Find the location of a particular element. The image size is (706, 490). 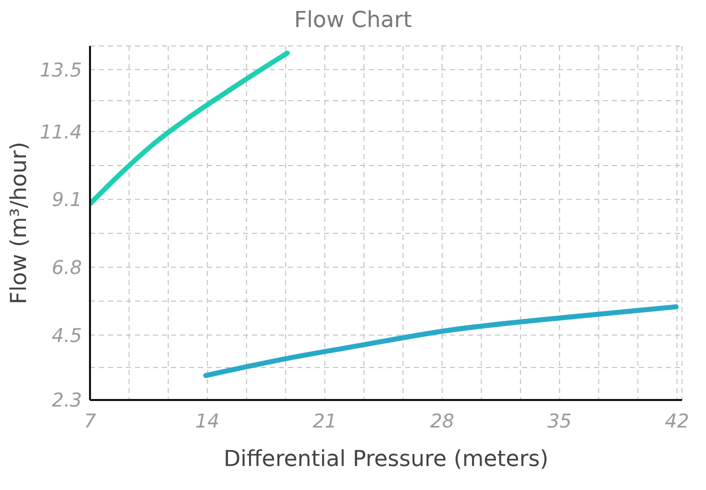

x-tick-label: 28 is located at coordinates (442, 421).